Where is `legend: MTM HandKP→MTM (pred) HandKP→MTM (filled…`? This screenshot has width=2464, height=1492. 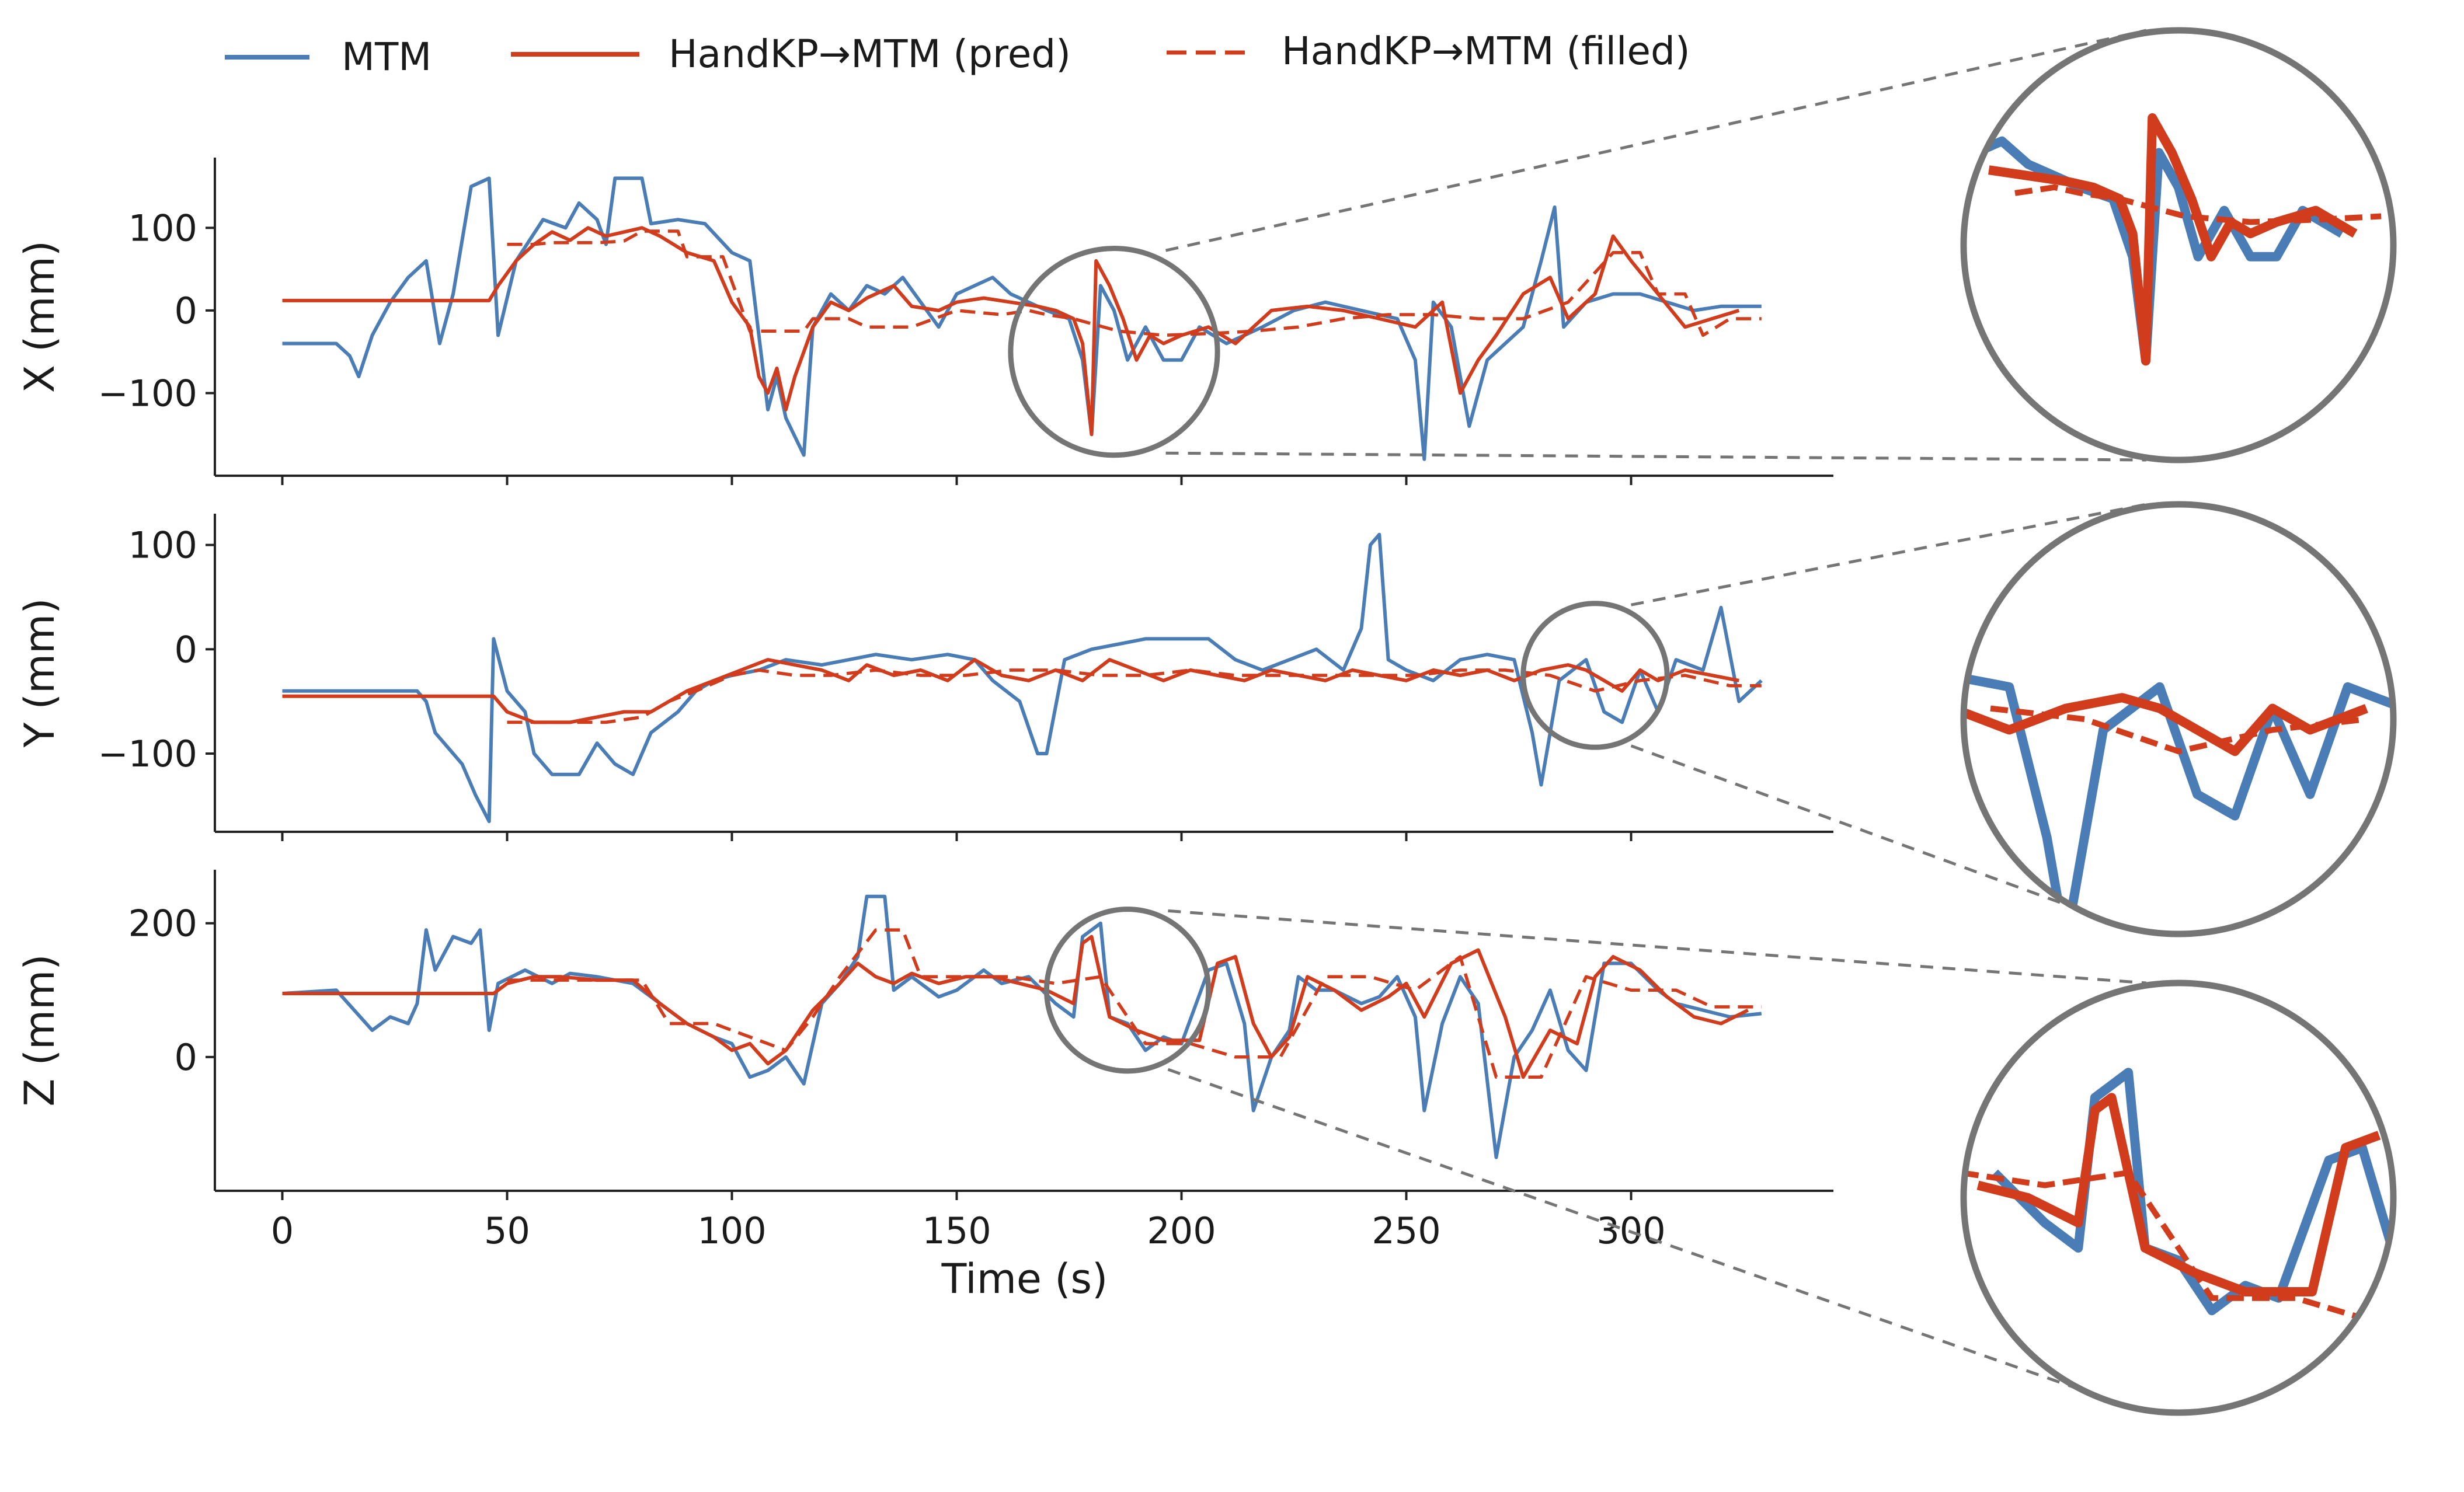
legend: MTM HandKP→MTM (pred) HandKP→MTM (filled… is located at coordinates (957, 54).